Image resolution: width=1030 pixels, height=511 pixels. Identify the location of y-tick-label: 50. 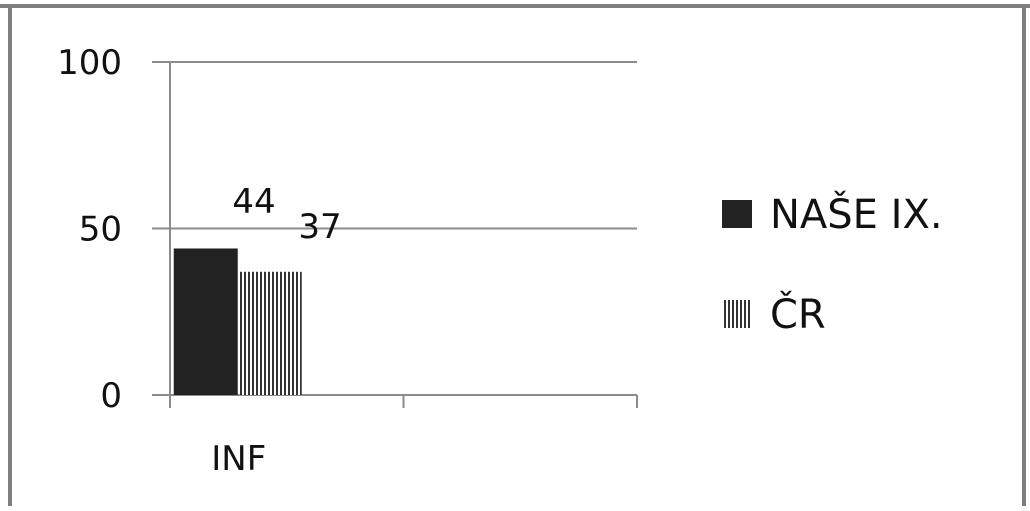
(100, 230).